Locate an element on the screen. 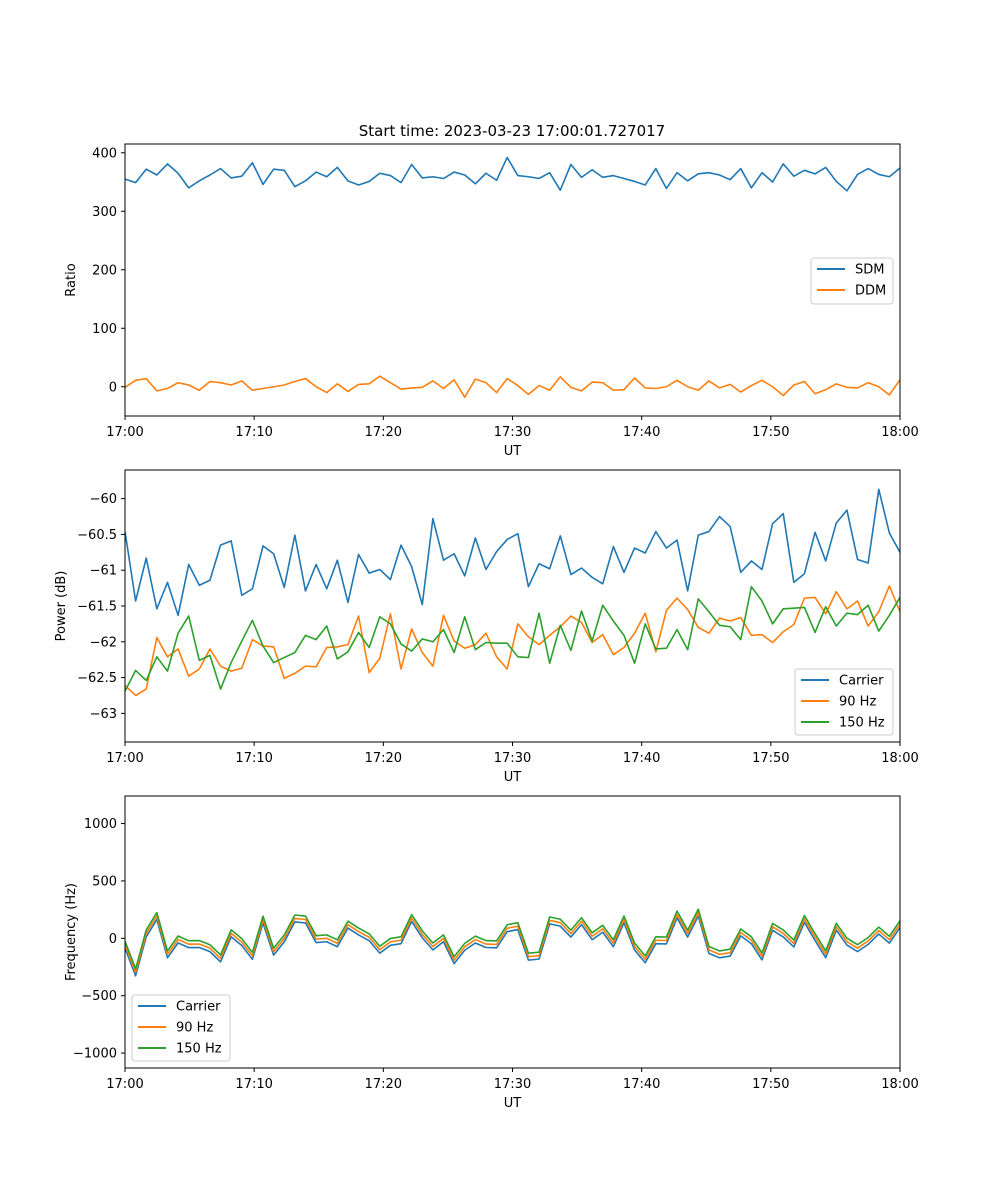 This screenshot has height=1200, width=1000. y-axis-label: Power (dB) is located at coordinates (61, 606).